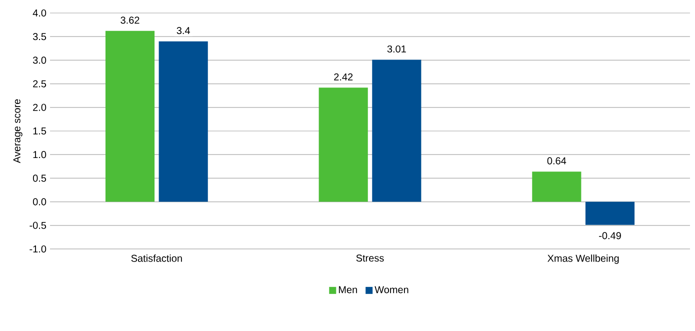 This screenshot has height=331, width=695. I want to click on data-label: 3.01, so click(396, 49).